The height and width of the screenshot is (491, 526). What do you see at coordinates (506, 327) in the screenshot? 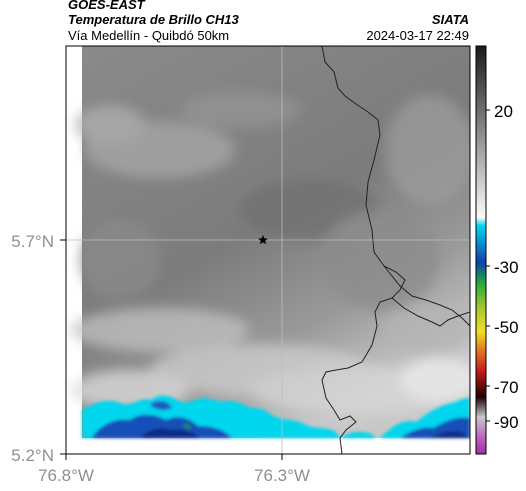
I see `colorbar-tick-label: -50` at bounding box center [506, 327].